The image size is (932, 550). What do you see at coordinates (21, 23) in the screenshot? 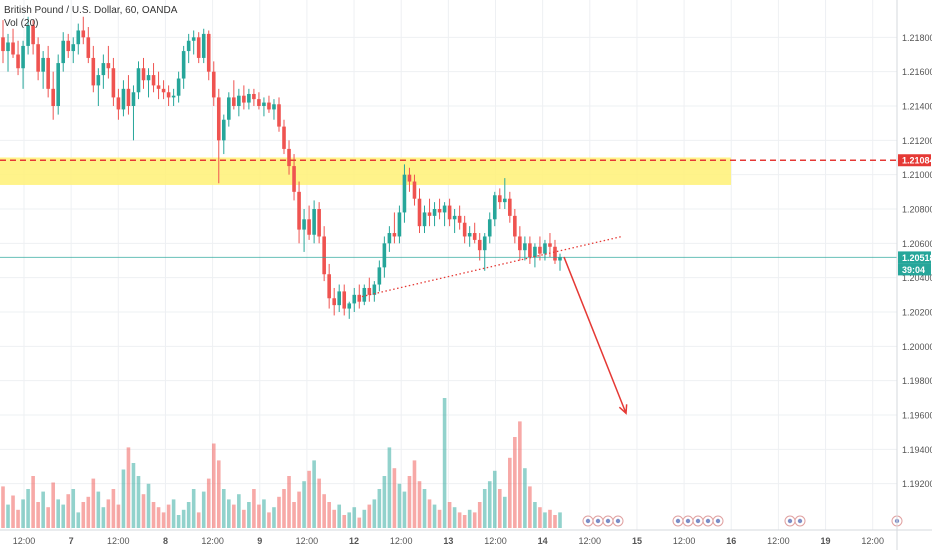
I see `volume-label: Vol (20)` at bounding box center [21, 23].